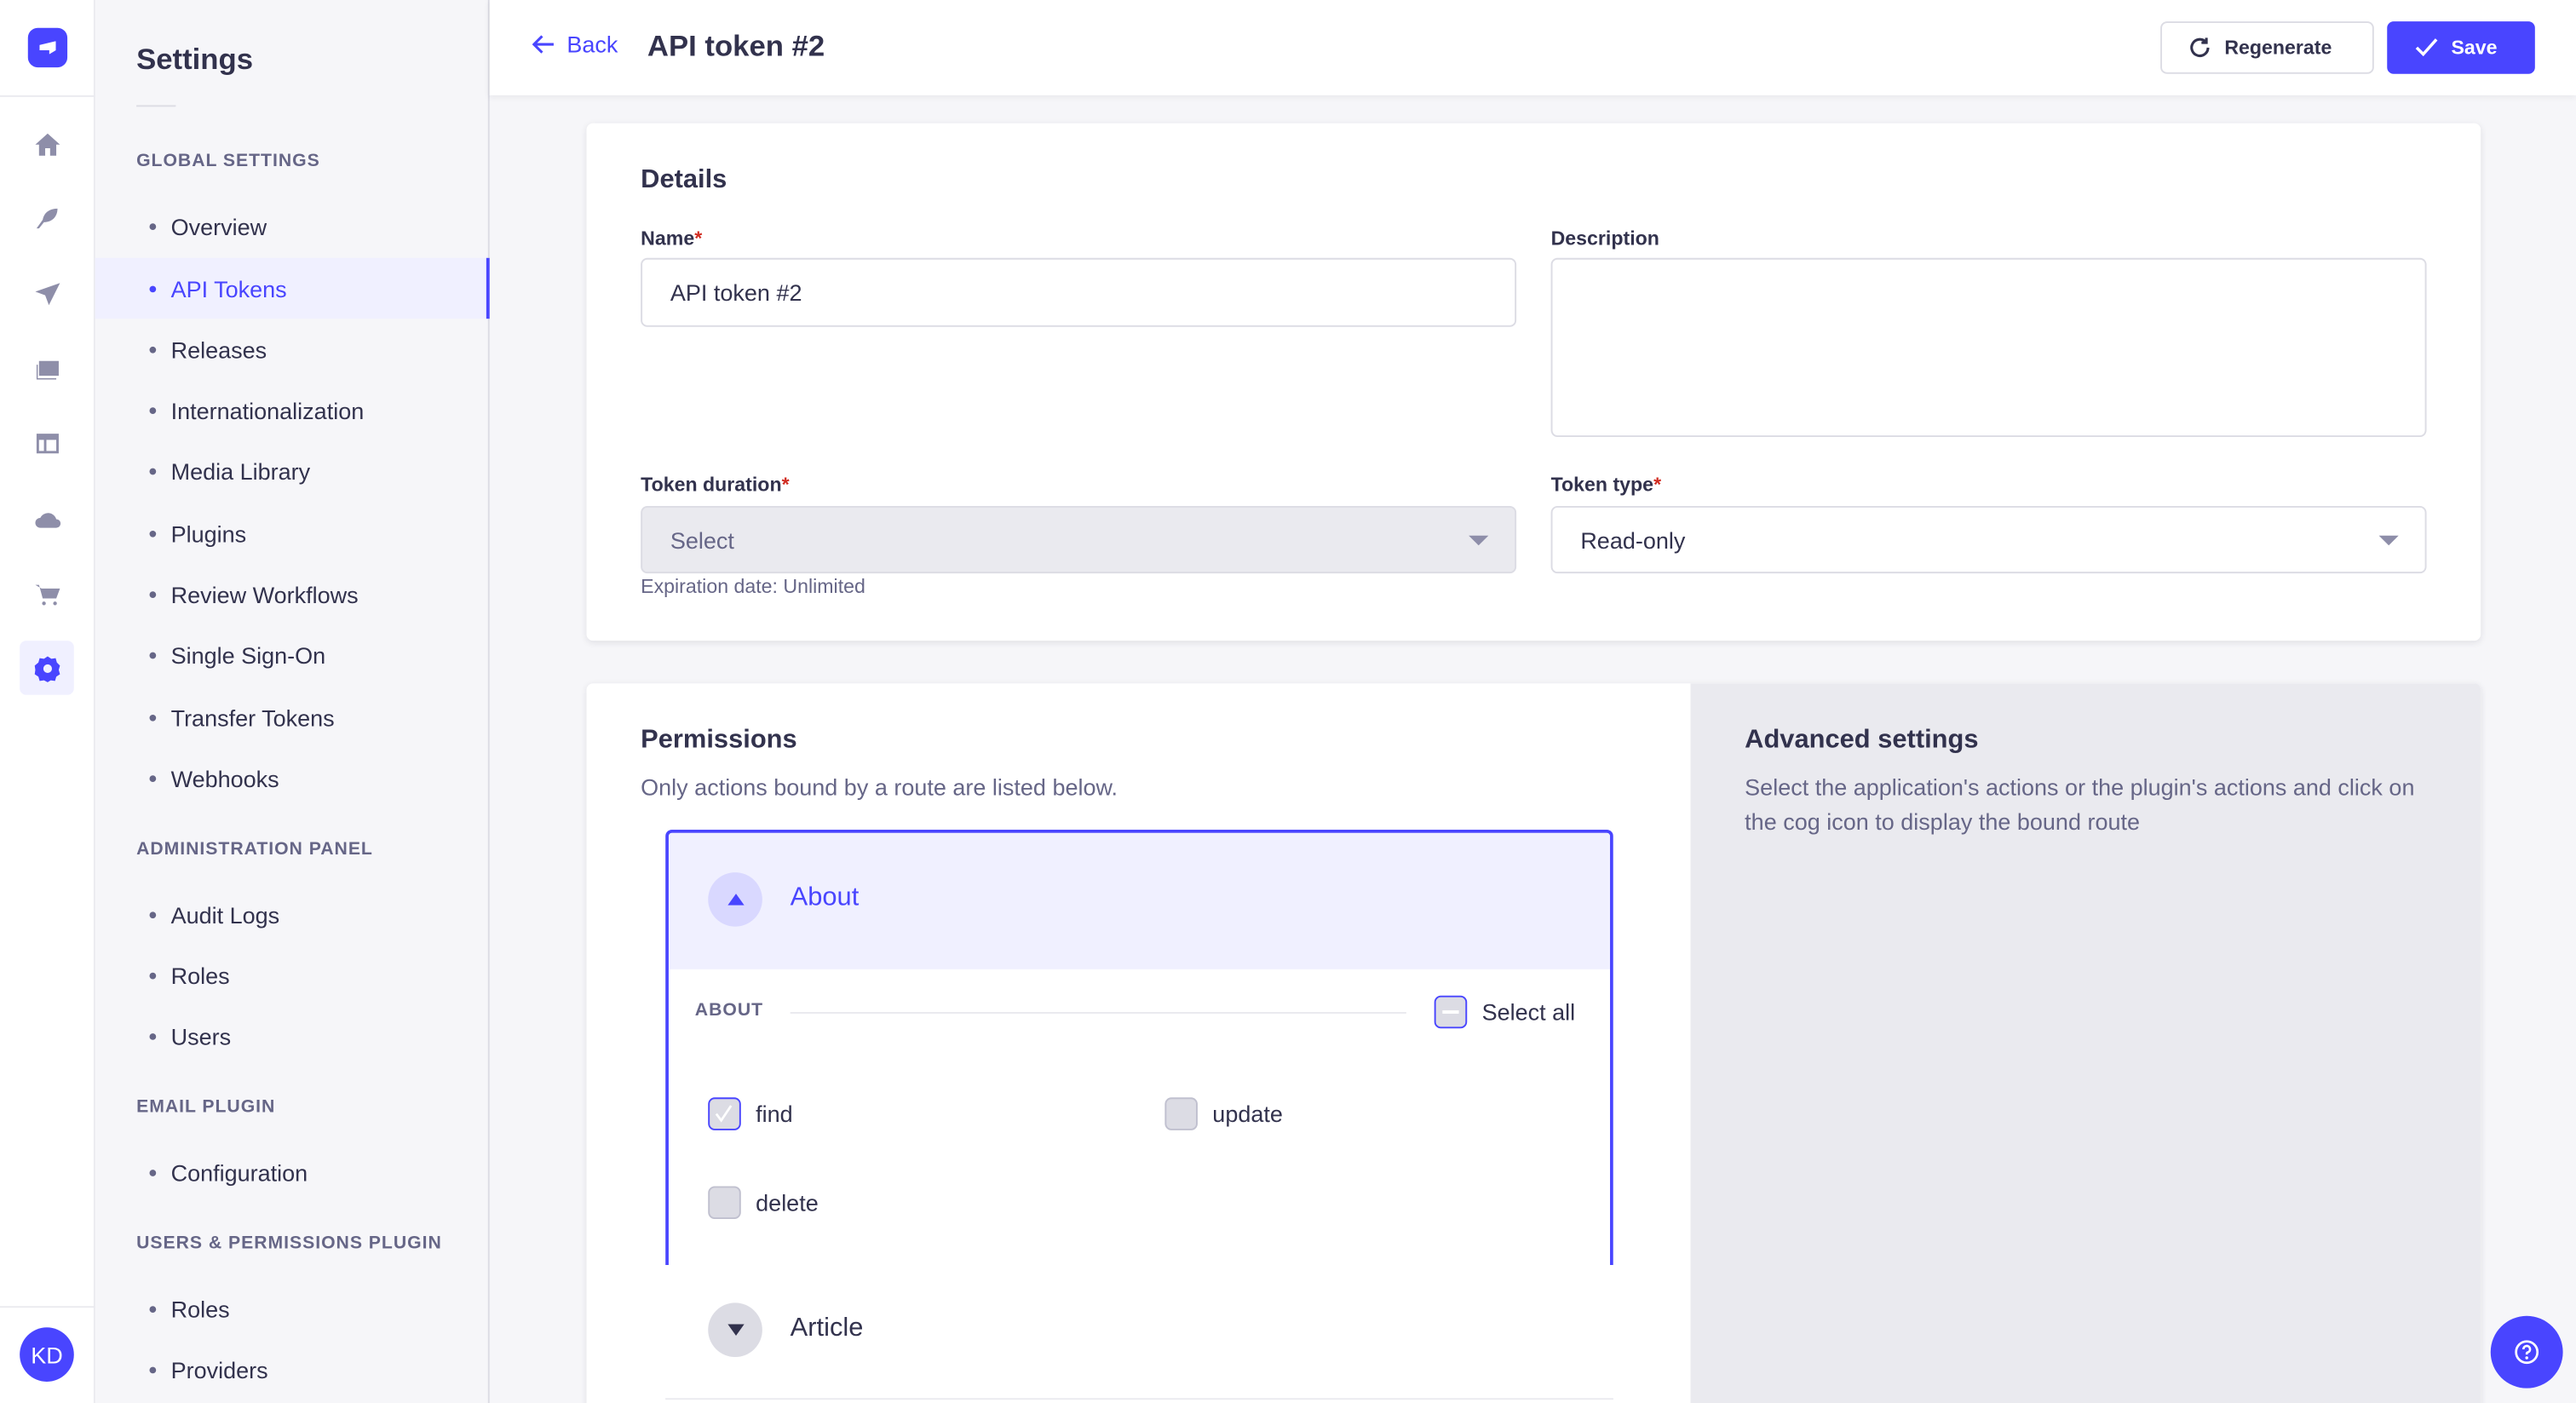 Image resolution: width=2576 pixels, height=1403 pixels. Describe the element at coordinates (684, 180) in the screenshot. I see `details-heading: Details` at that location.